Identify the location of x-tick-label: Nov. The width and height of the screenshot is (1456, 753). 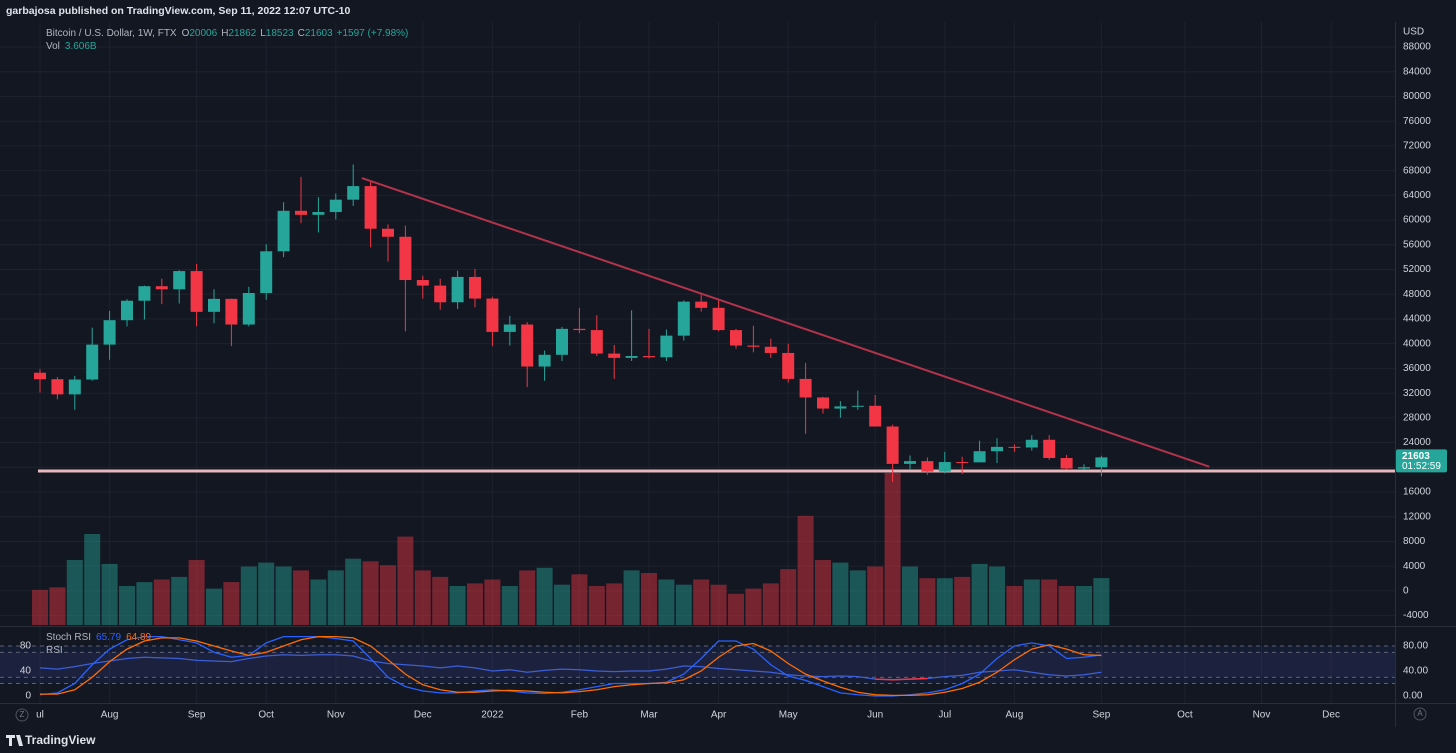
(1262, 715).